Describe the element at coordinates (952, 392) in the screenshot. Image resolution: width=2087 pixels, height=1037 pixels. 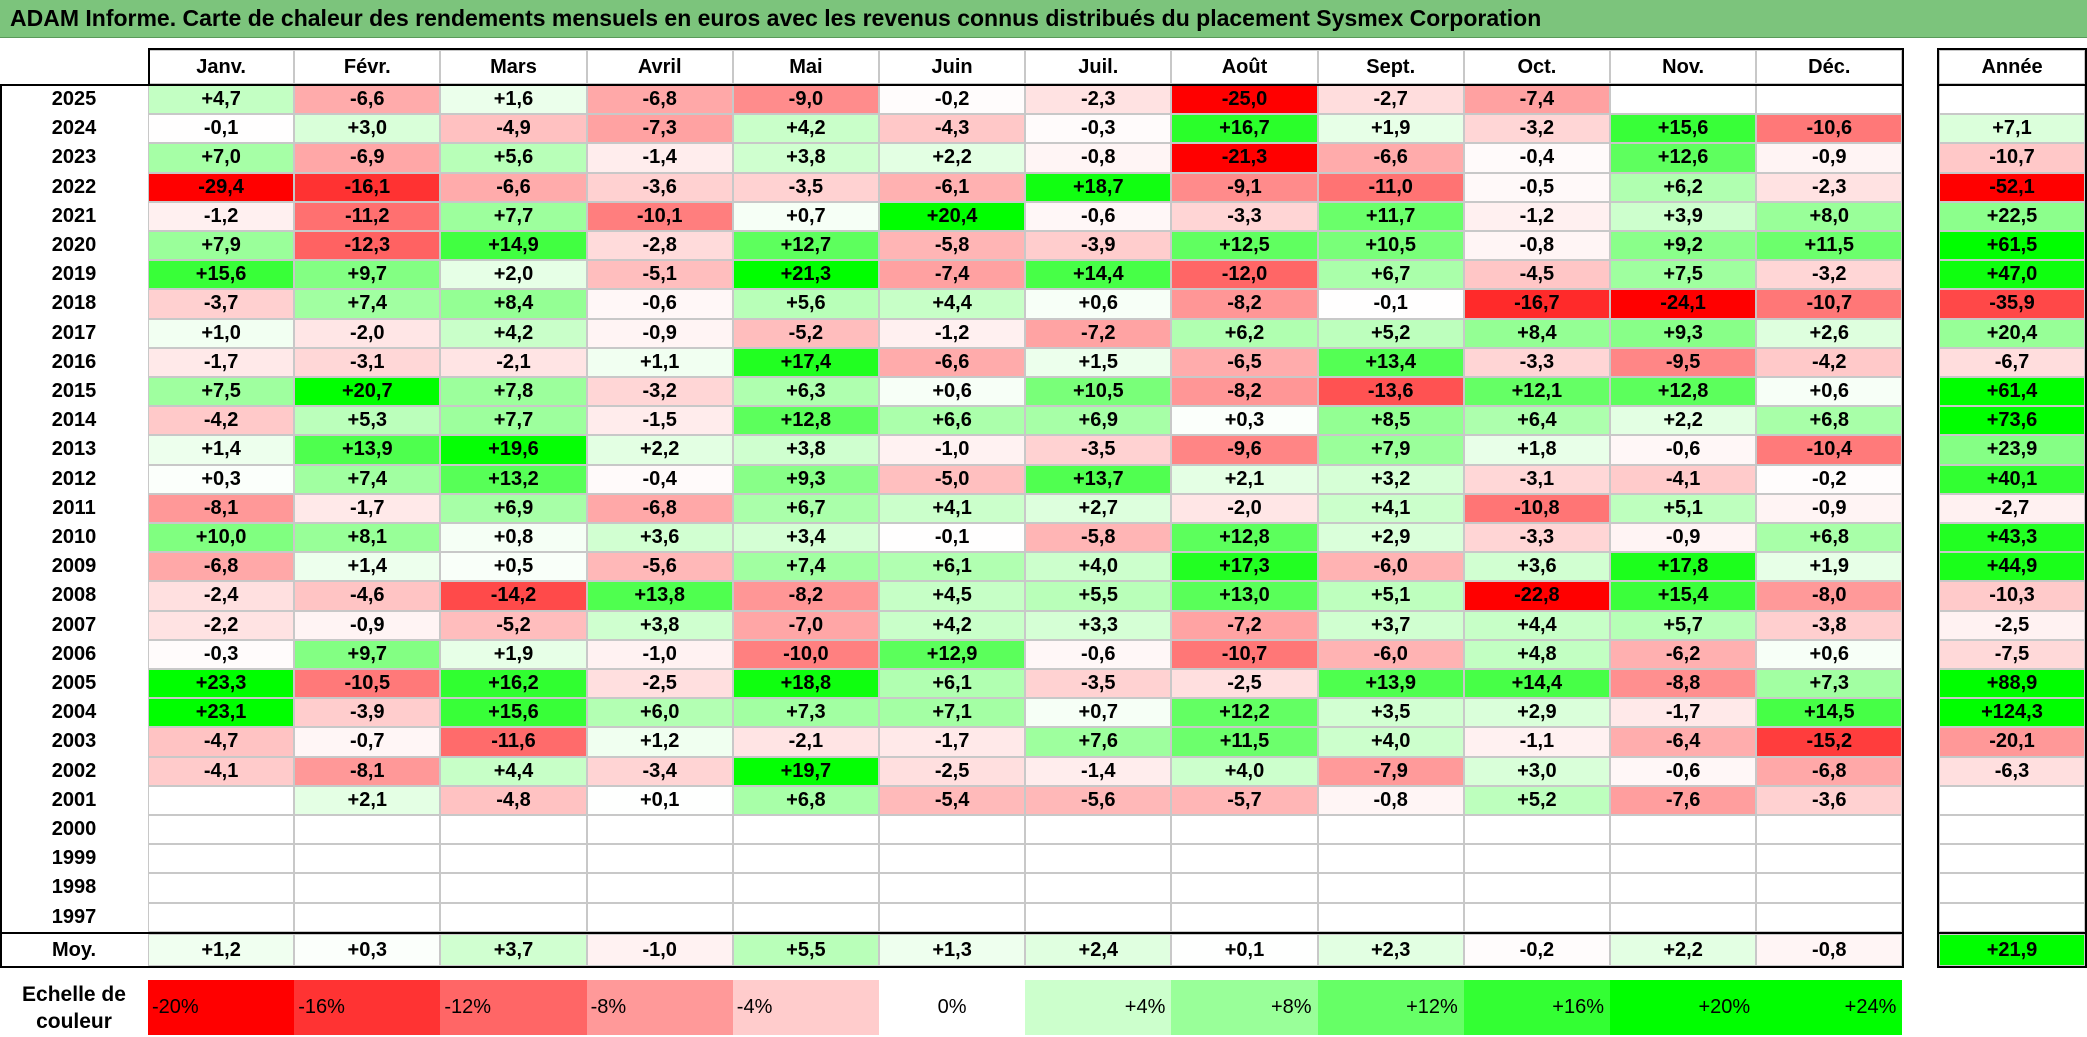
I see `heatmap-cell: +0,6` at that location.